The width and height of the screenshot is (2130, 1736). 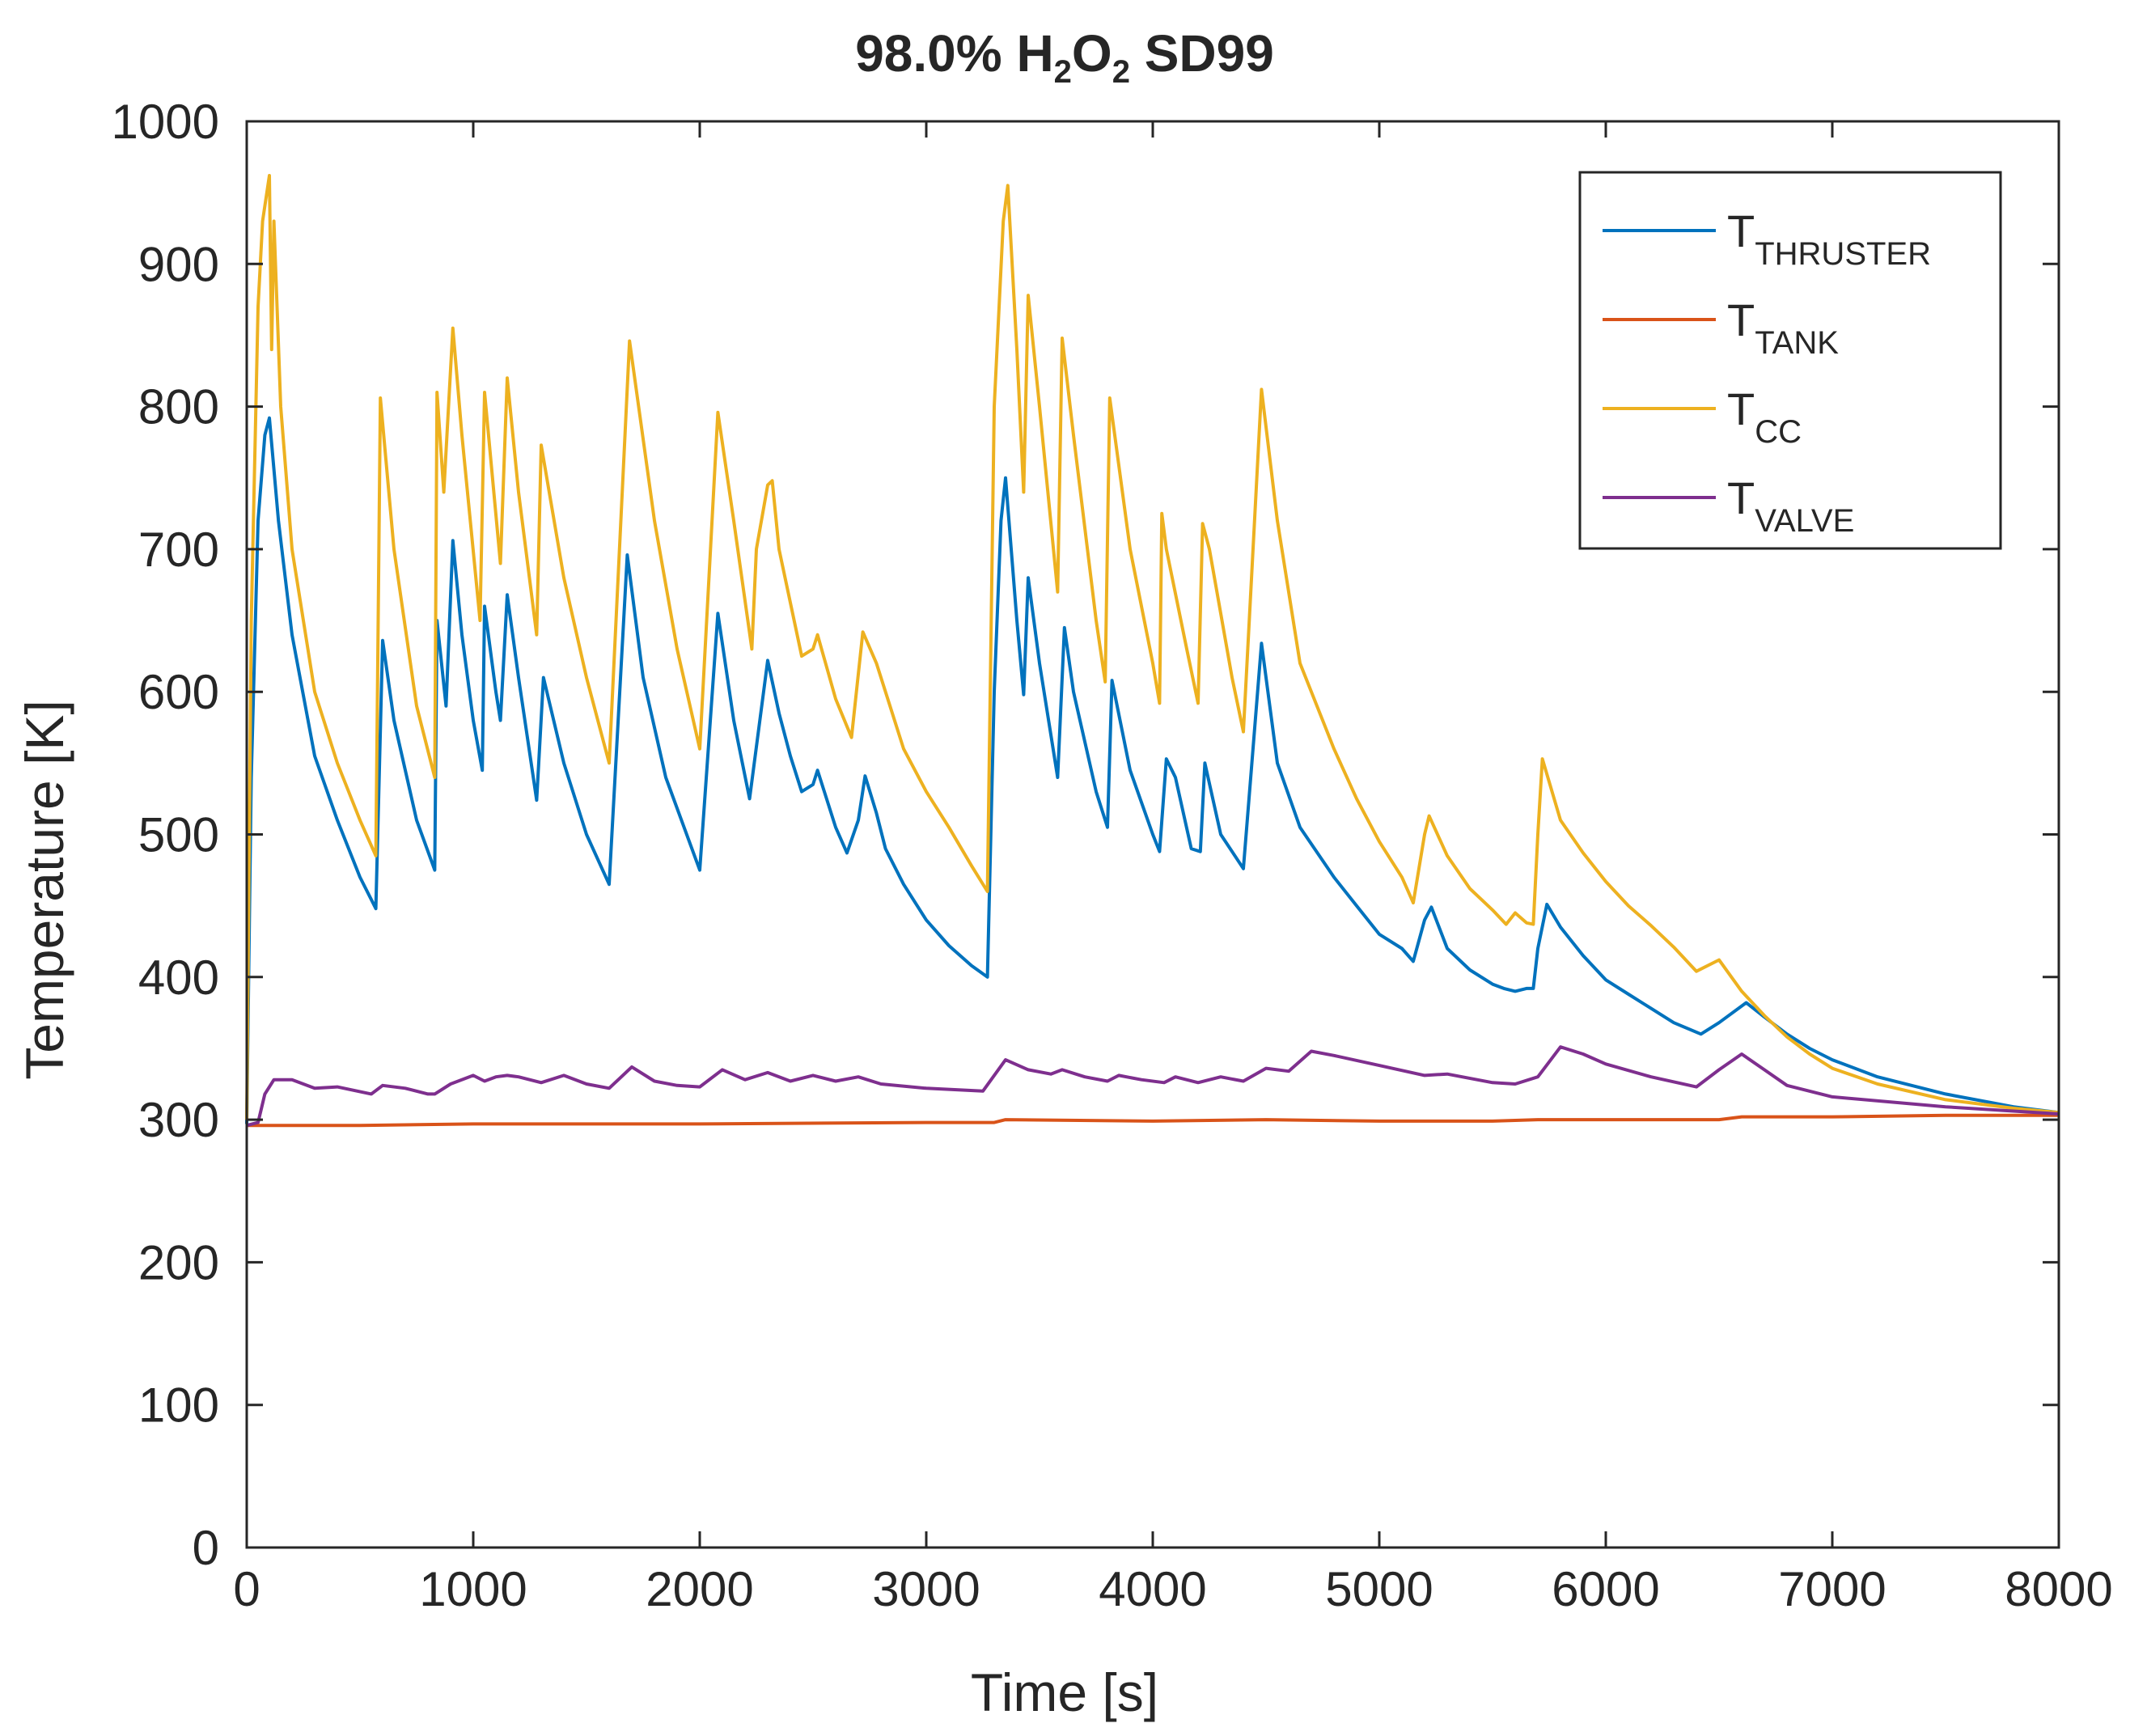 What do you see at coordinates (1092, 53) in the screenshot?
I see `title-part: O` at bounding box center [1092, 53].